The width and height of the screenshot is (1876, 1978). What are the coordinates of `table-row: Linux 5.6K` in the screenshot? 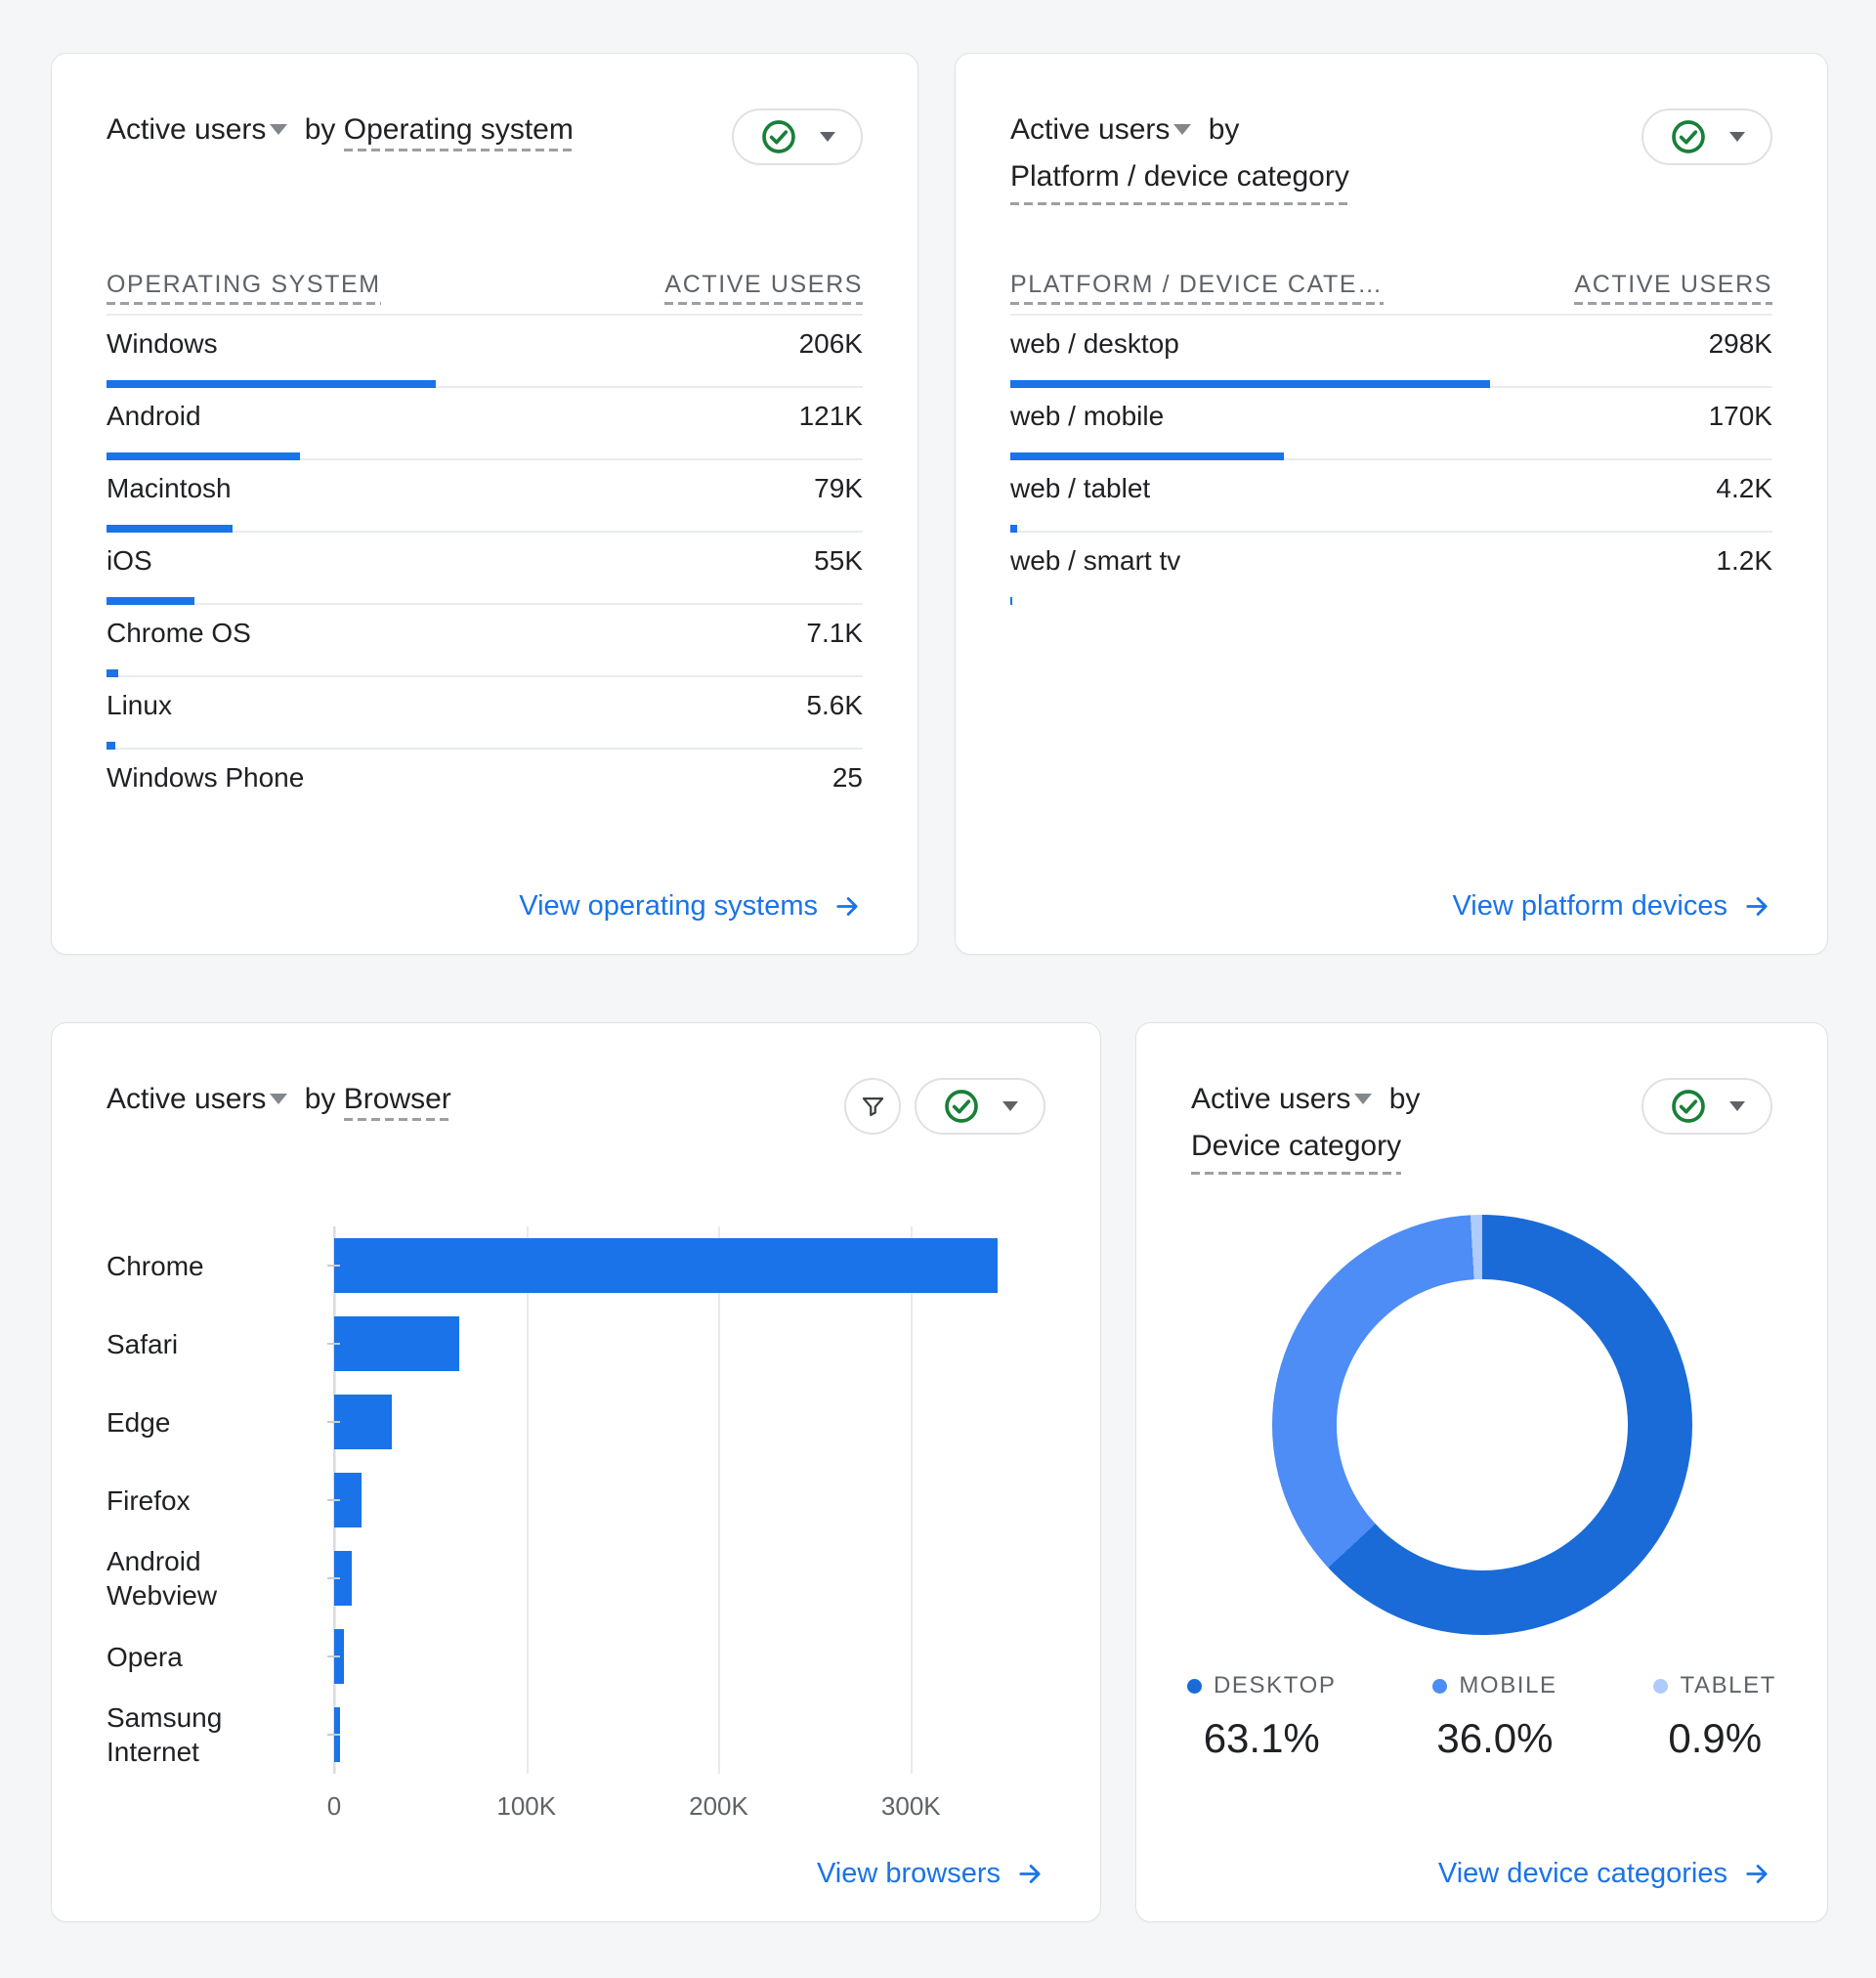 It's located at (485, 713).